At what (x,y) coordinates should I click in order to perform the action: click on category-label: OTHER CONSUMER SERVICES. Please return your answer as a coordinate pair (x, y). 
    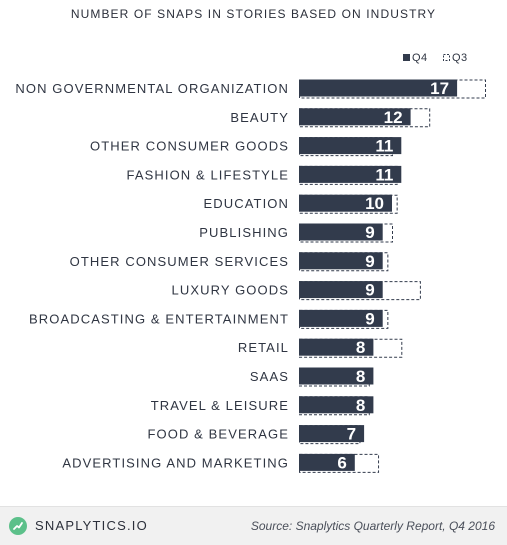
    Looking at the image, I should click on (179, 261).